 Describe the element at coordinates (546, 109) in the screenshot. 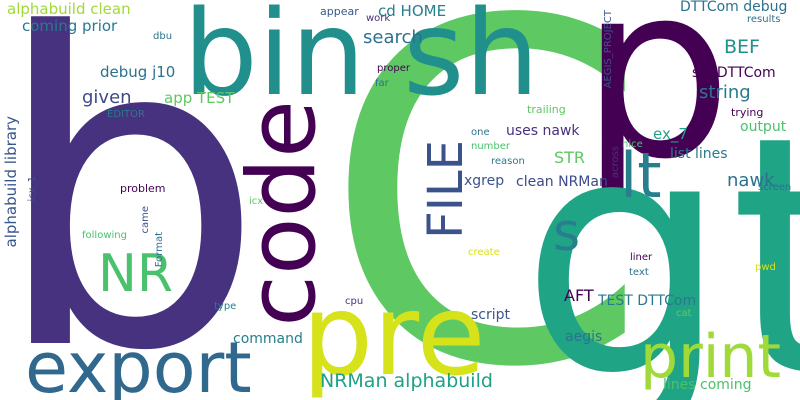

I see `word-trailing: trailing` at that location.